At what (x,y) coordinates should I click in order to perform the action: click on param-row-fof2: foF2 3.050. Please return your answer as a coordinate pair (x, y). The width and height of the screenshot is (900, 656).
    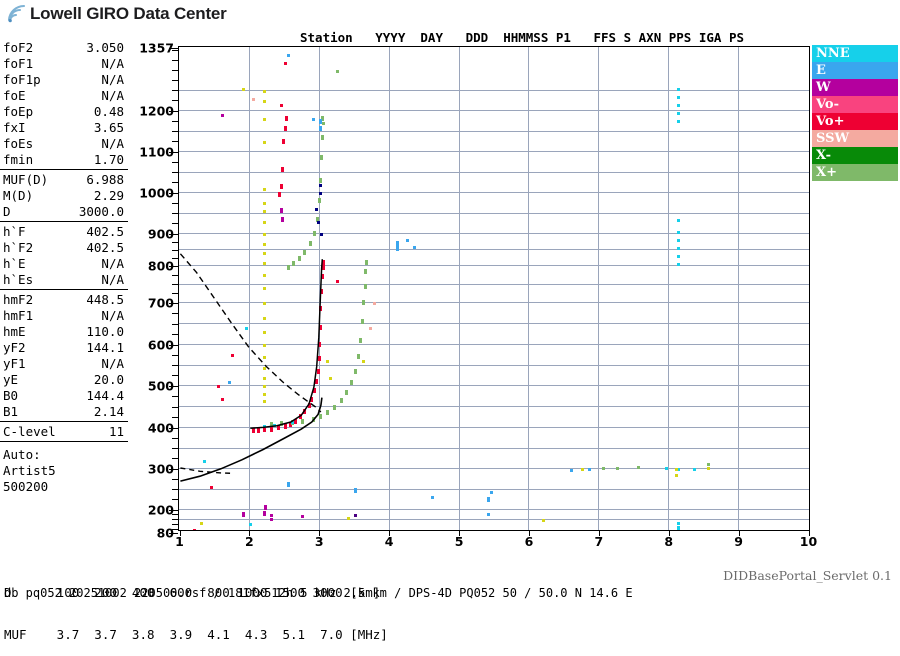
    Looking at the image, I should click on (64, 48).